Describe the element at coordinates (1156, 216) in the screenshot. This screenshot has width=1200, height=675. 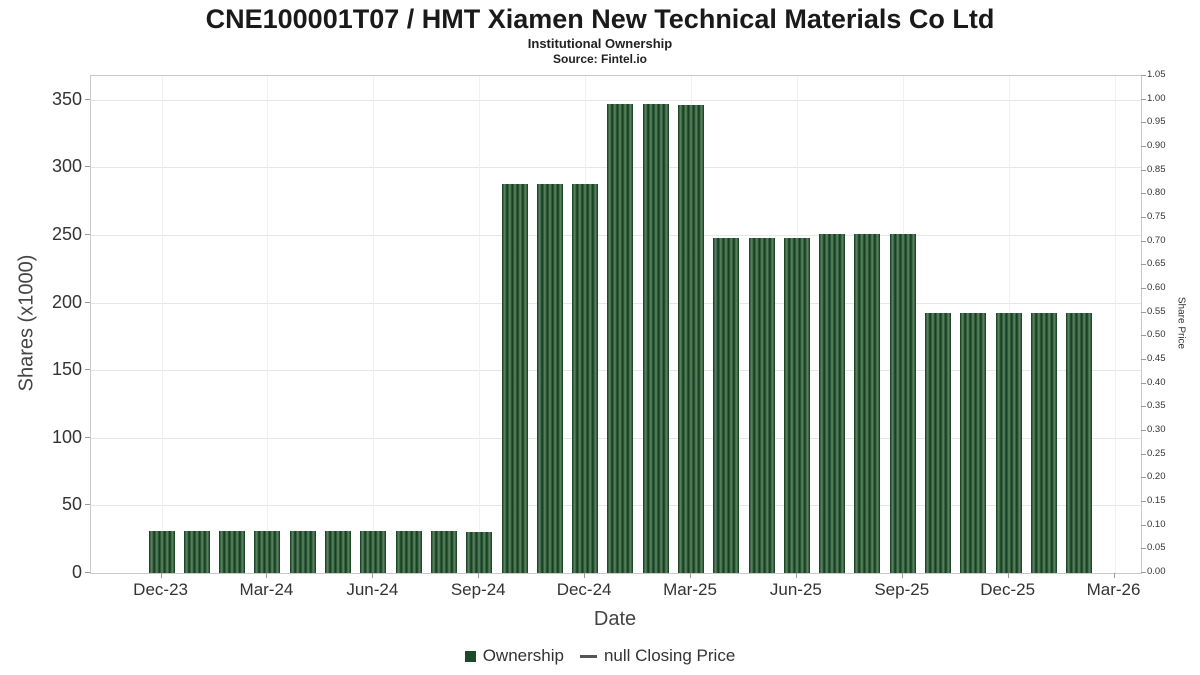
I see `y-axis-tick-label-right: 0.75` at that location.